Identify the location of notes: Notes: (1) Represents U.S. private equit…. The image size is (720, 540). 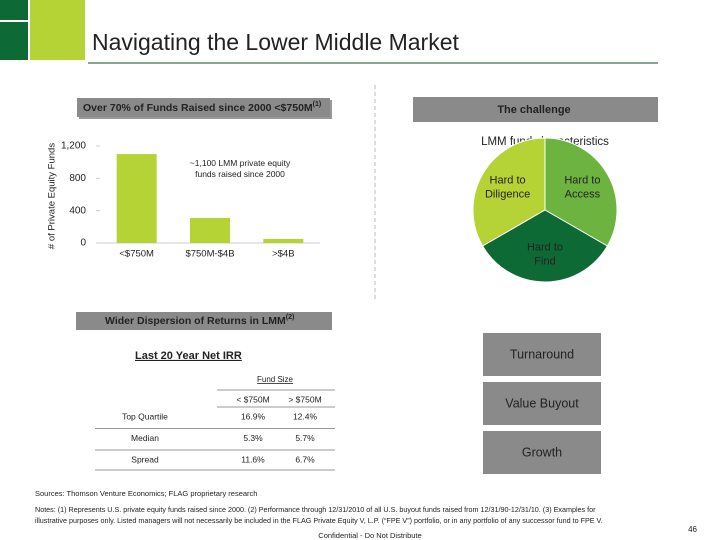
(315, 509).